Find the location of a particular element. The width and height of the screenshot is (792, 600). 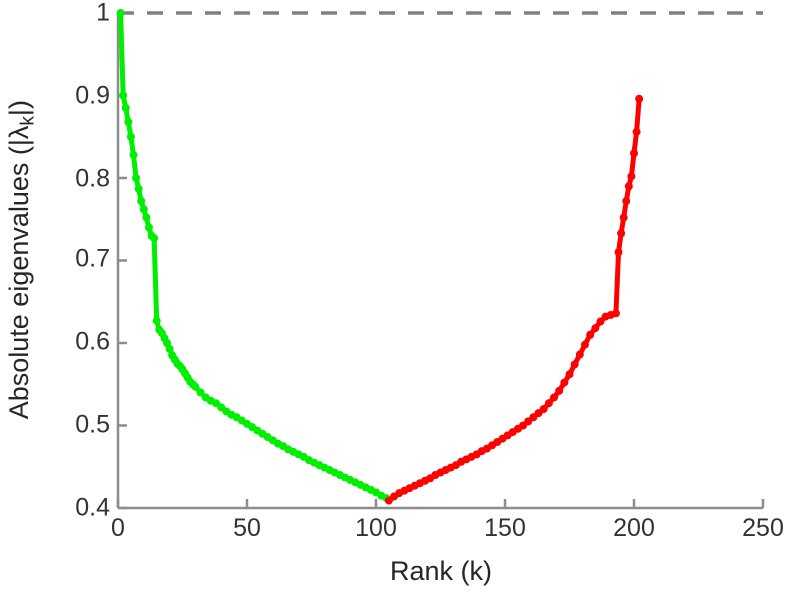

x-tick-label: 250 is located at coordinates (763, 528).